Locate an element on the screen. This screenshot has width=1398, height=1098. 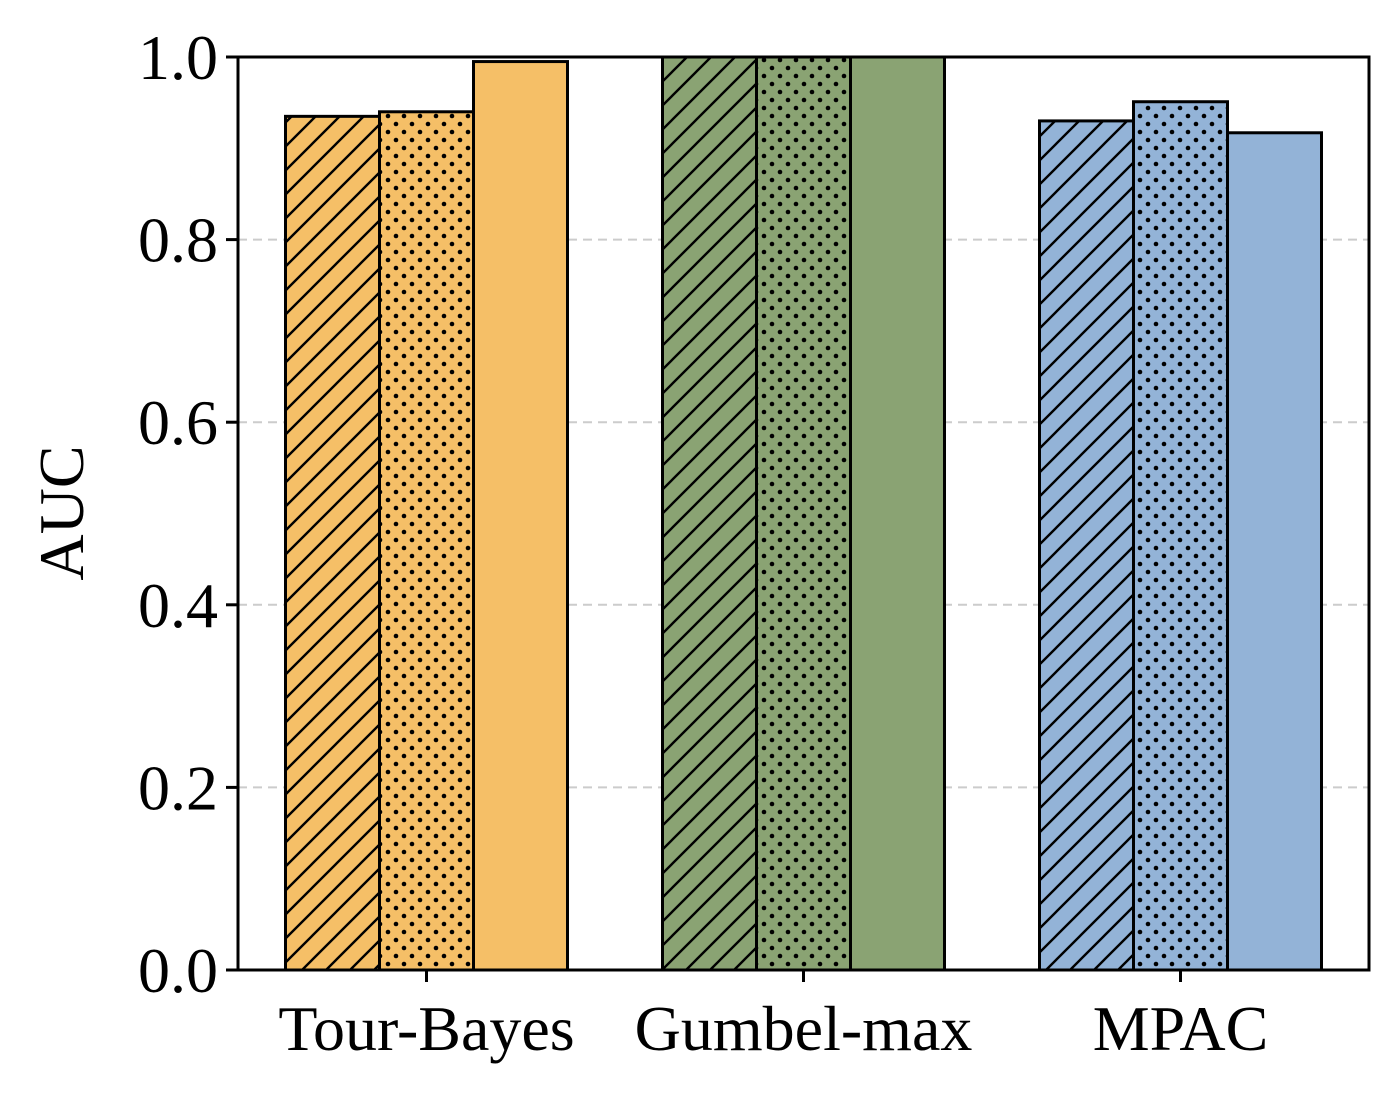
bar-gumbel-max-dots is located at coordinates (803, 513).